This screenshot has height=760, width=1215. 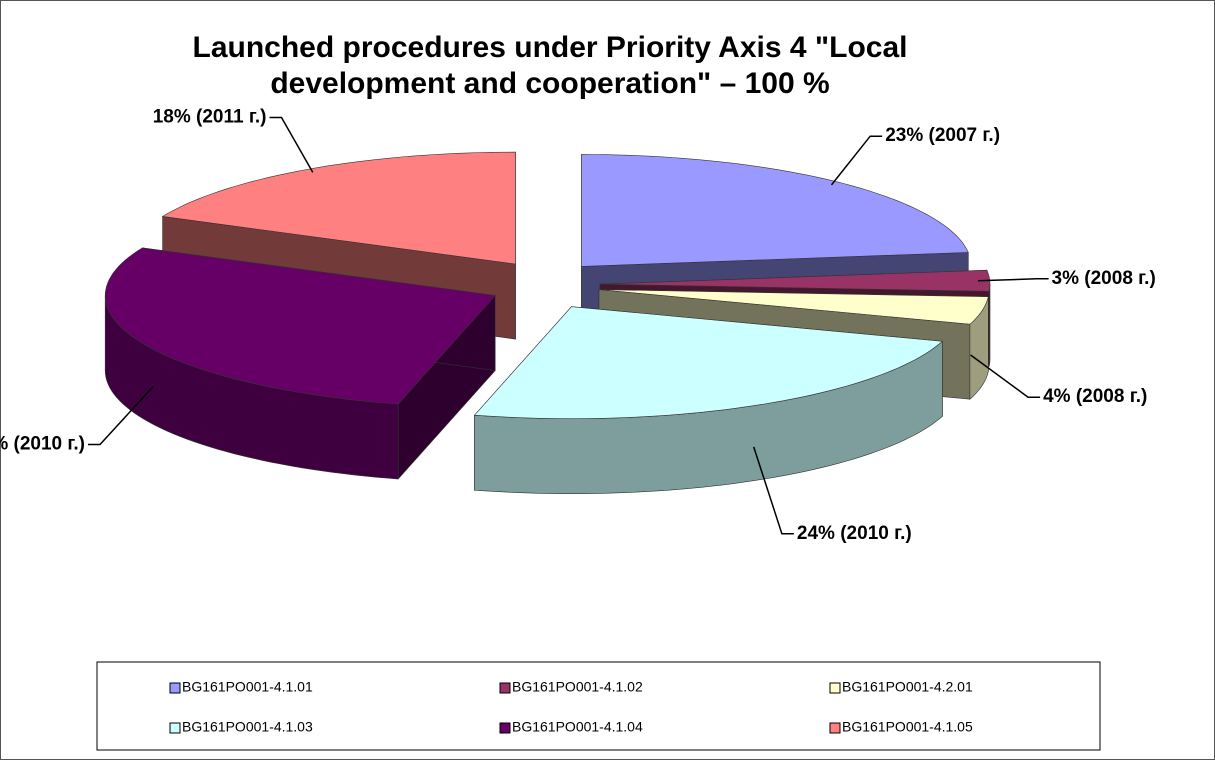 What do you see at coordinates (210, 117) in the screenshot?
I see `data-label: 18% (2011 г.)` at bounding box center [210, 117].